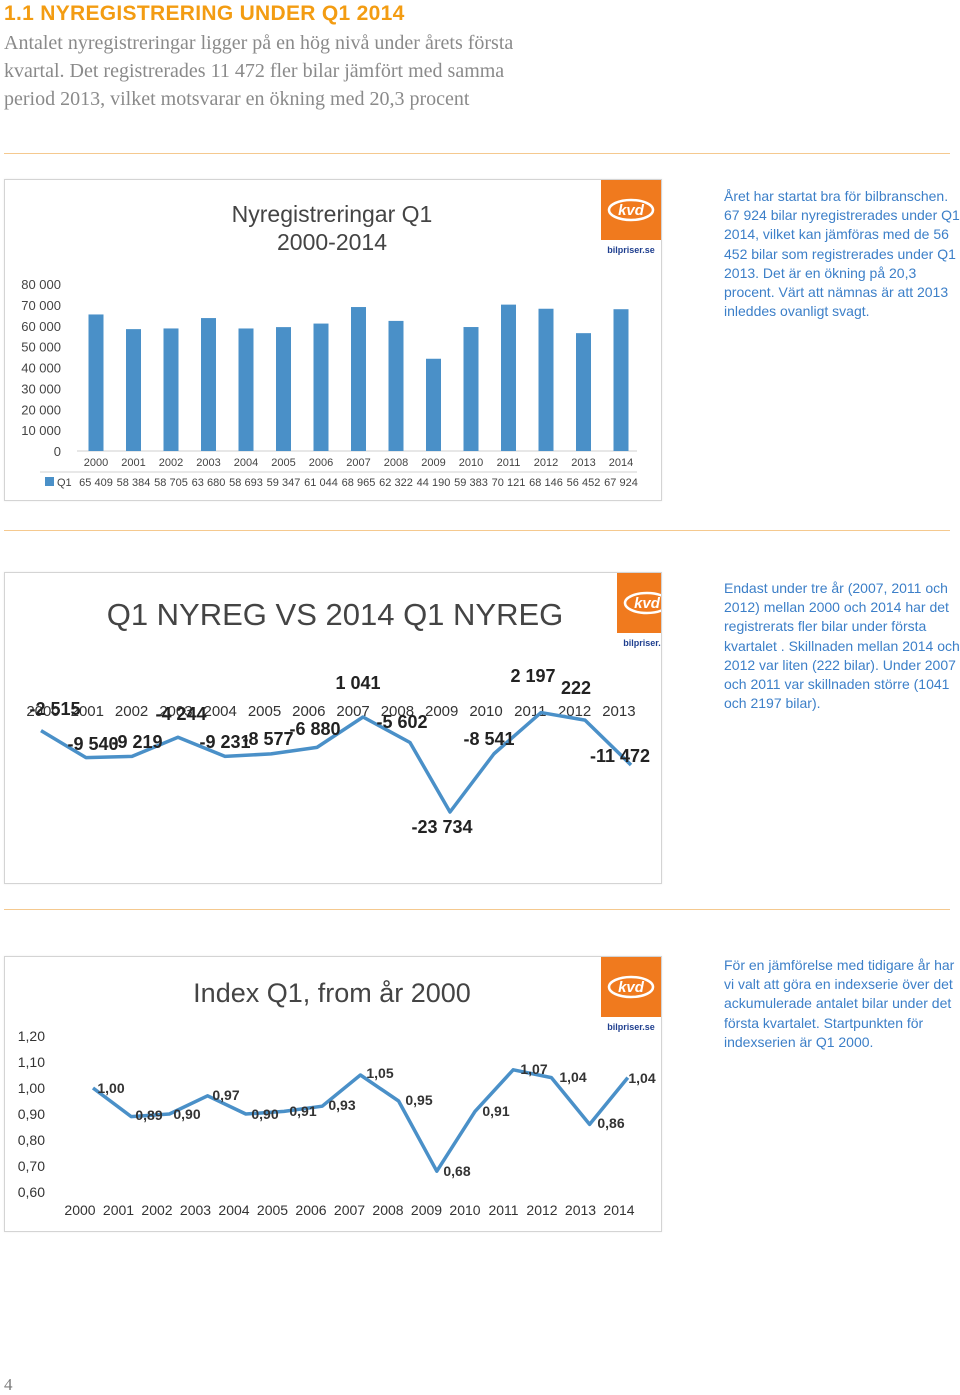 This screenshot has width=960, height=1395. Describe the element at coordinates (79, 1210) in the screenshot. I see `chart3-xtick-label: 2000` at that location.